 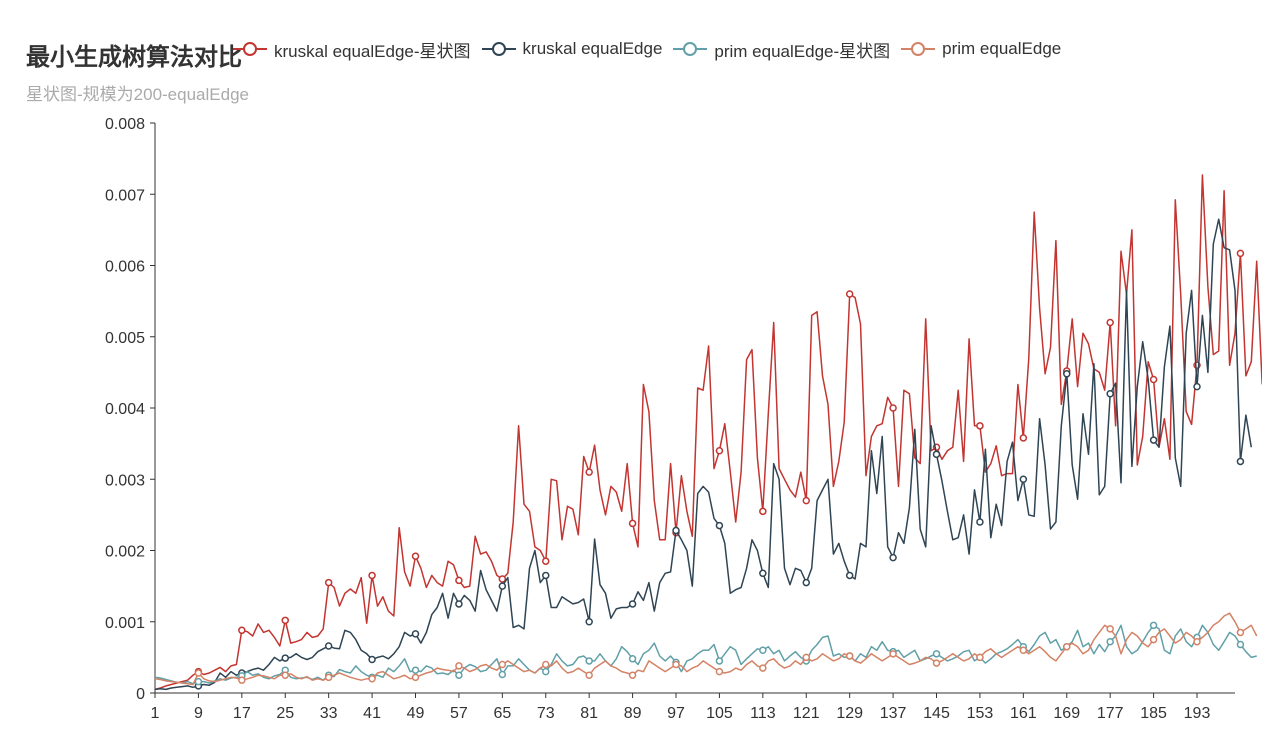 I want to click on chart-subtitle: 星状图-规模为200-equalEdge, so click(x=137, y=94).